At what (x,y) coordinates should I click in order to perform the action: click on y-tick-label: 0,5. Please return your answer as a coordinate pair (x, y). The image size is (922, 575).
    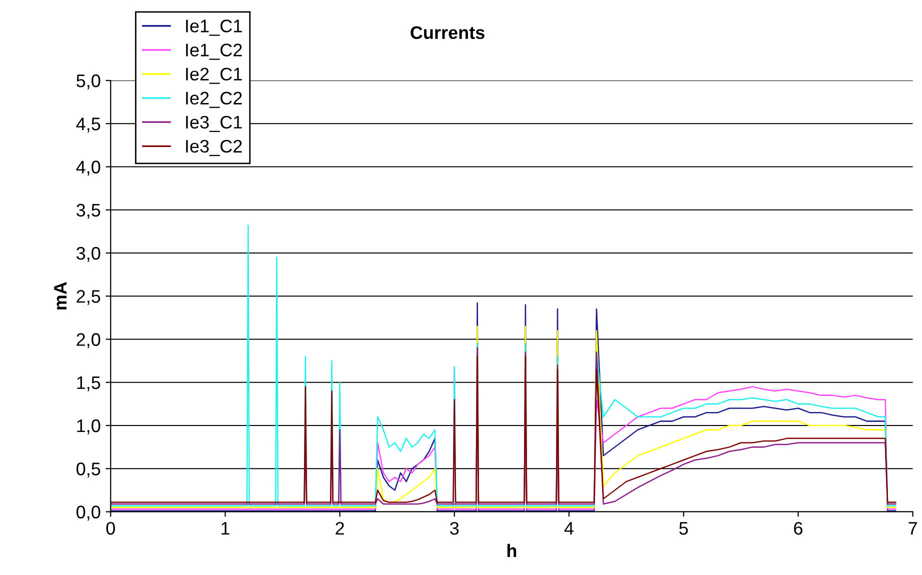
    Looking at the image, I should click on (88, 470).